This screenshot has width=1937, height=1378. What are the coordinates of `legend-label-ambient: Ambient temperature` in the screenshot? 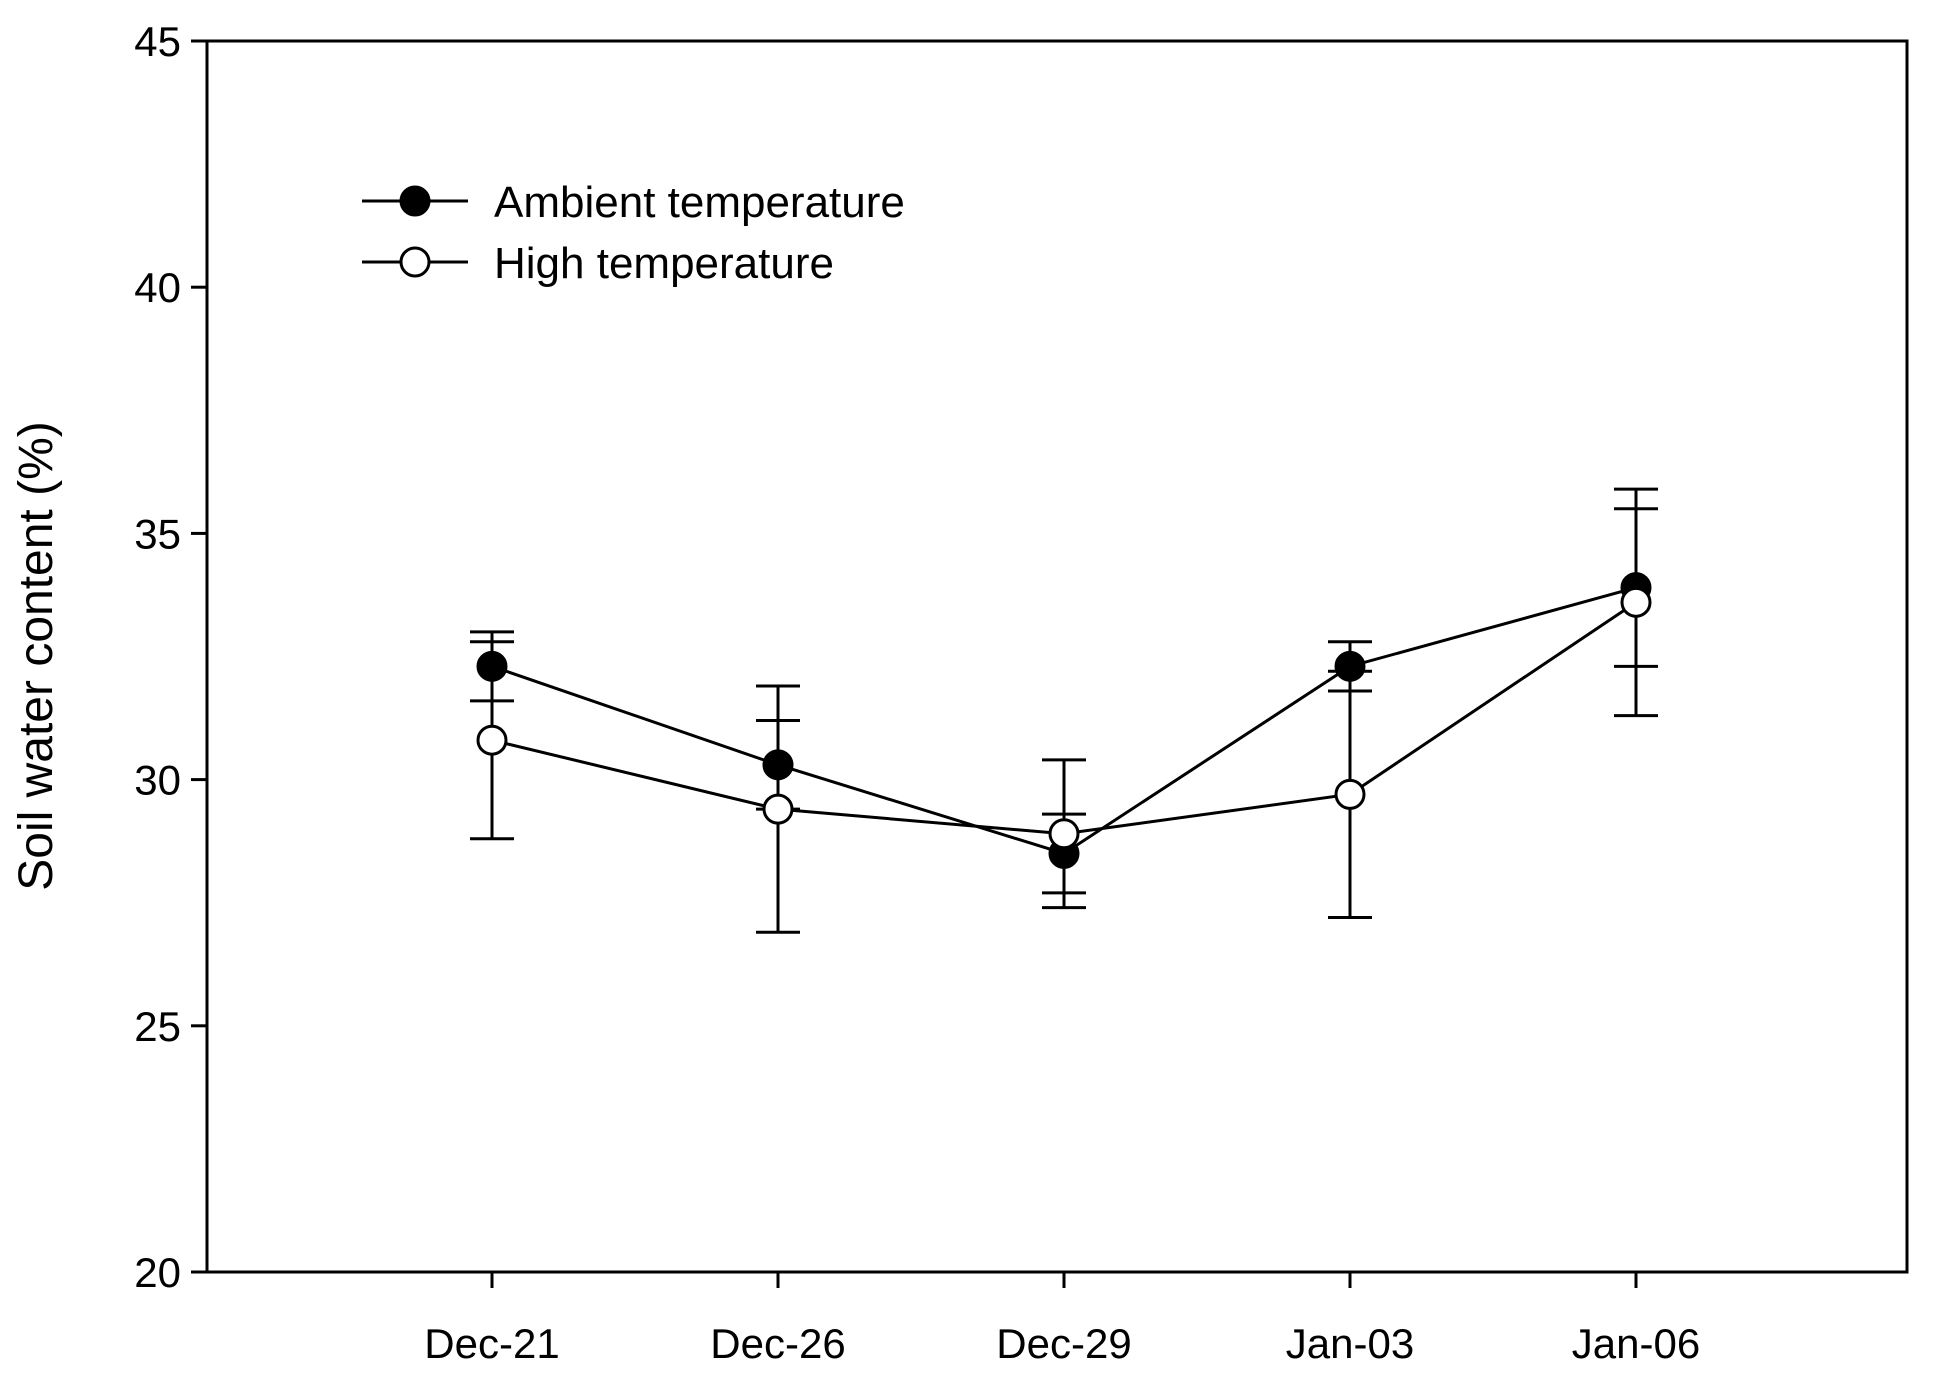 It's located at (699, 202).